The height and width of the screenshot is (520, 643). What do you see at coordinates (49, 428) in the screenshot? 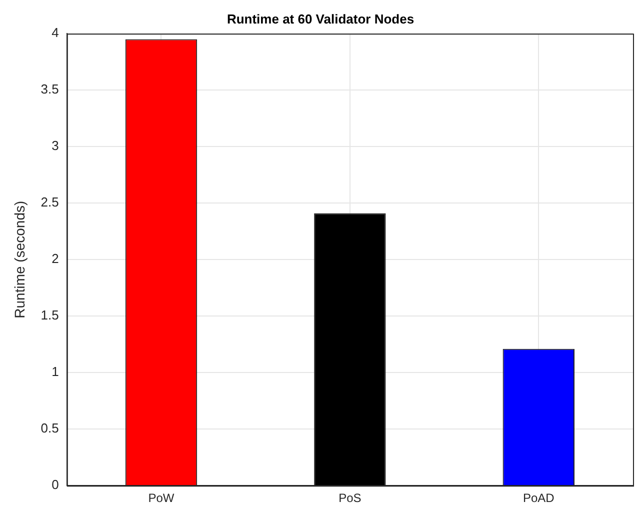
I see `y-tick-label: 0.5` at bounding box center [49, 428].